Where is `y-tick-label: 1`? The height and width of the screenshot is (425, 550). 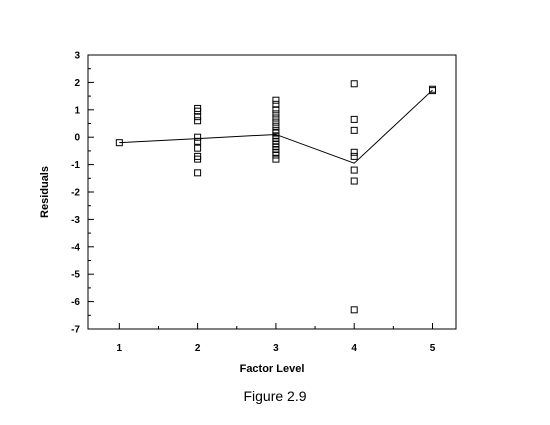
y-tick-label: 1 is located at coordinates (77, 110).